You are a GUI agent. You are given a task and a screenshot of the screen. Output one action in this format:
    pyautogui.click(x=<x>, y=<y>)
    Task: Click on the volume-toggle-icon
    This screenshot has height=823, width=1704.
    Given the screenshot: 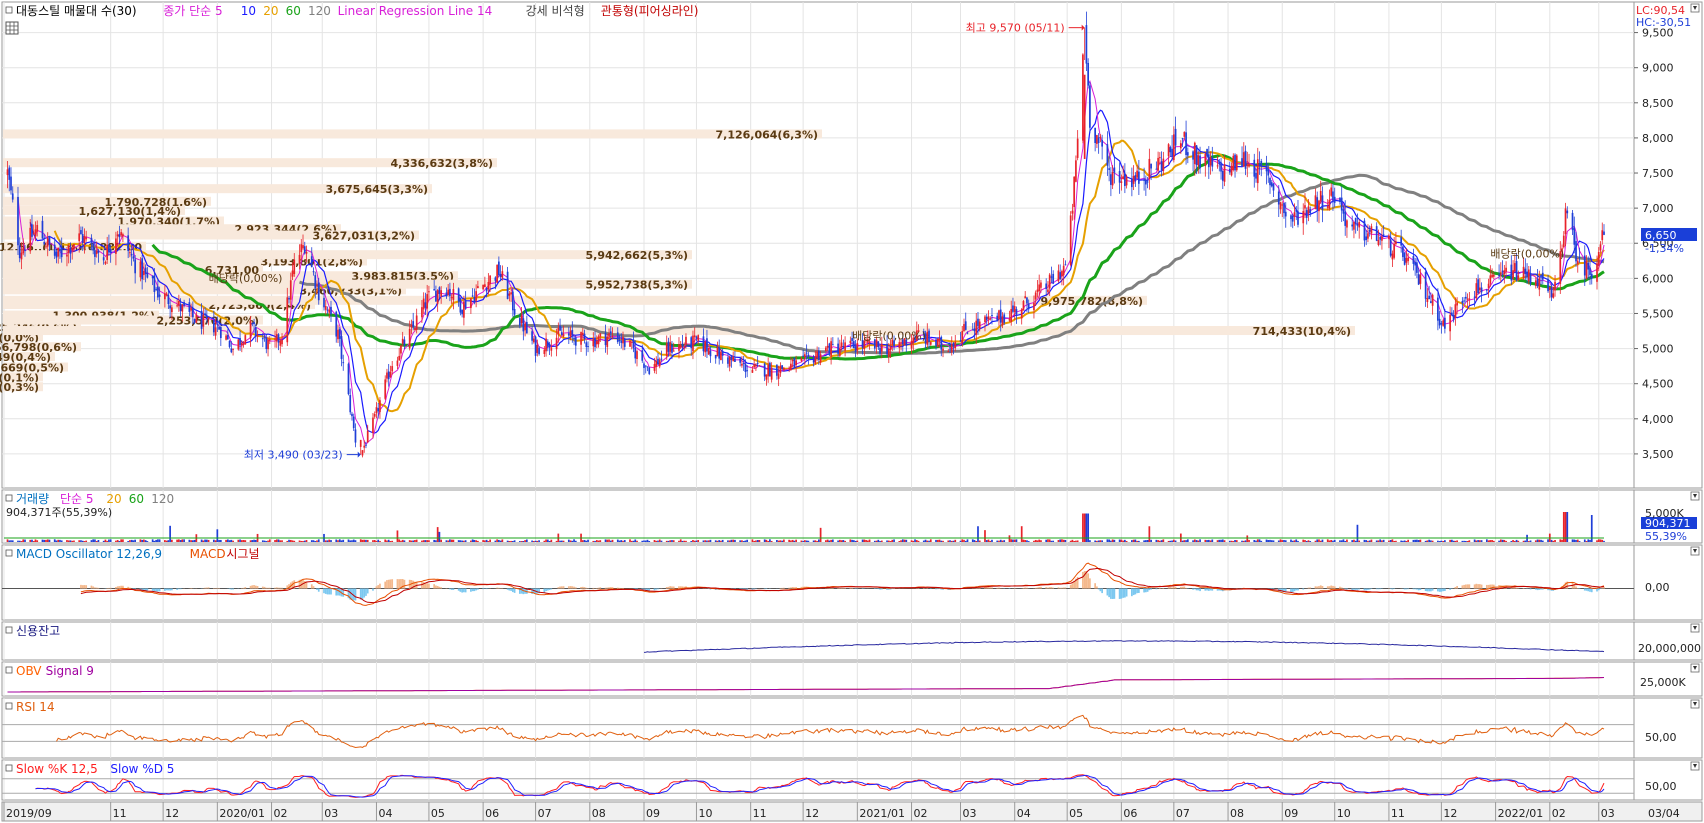 What is the action you would take?
    pyautogui.click(x=9, y=498)
    